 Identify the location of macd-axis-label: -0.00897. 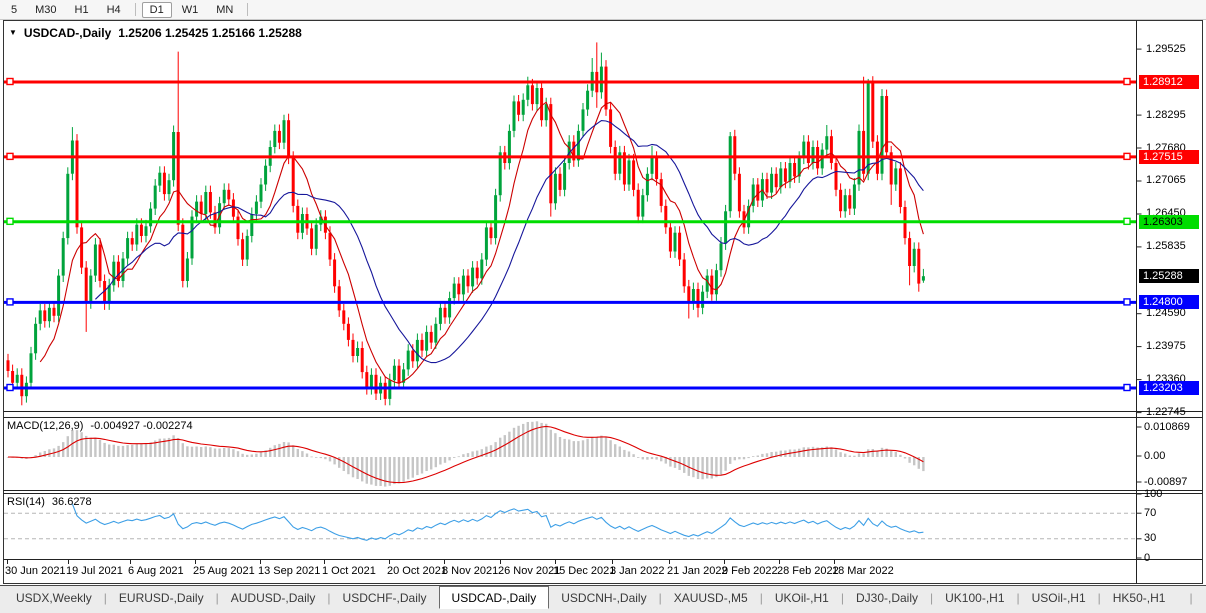
(1166, 481).